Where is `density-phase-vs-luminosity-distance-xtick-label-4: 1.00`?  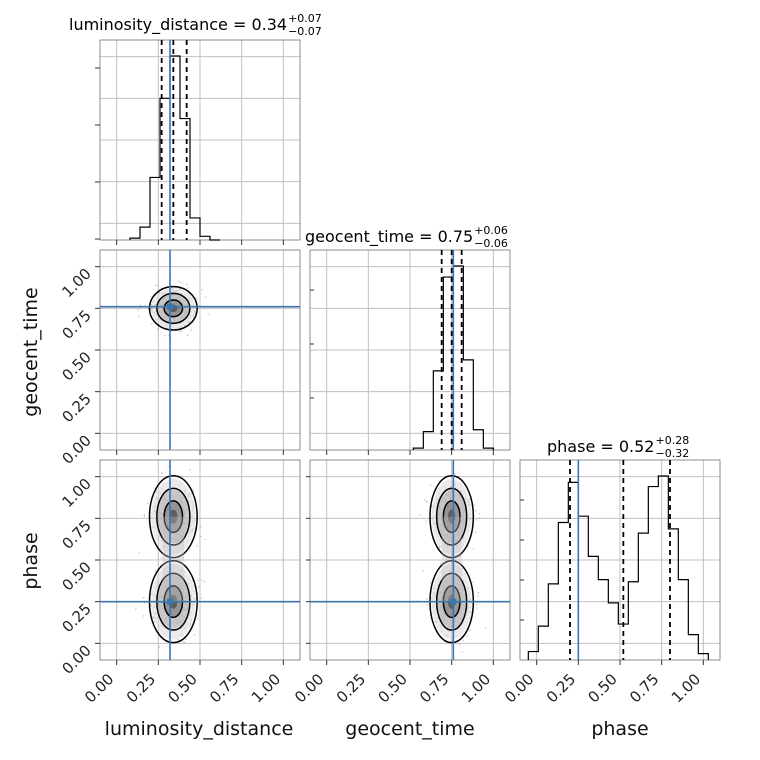
density-phase-vs-luminosity-distance-xtick-label-4: 1.00 is located at coordinates (266, 688).